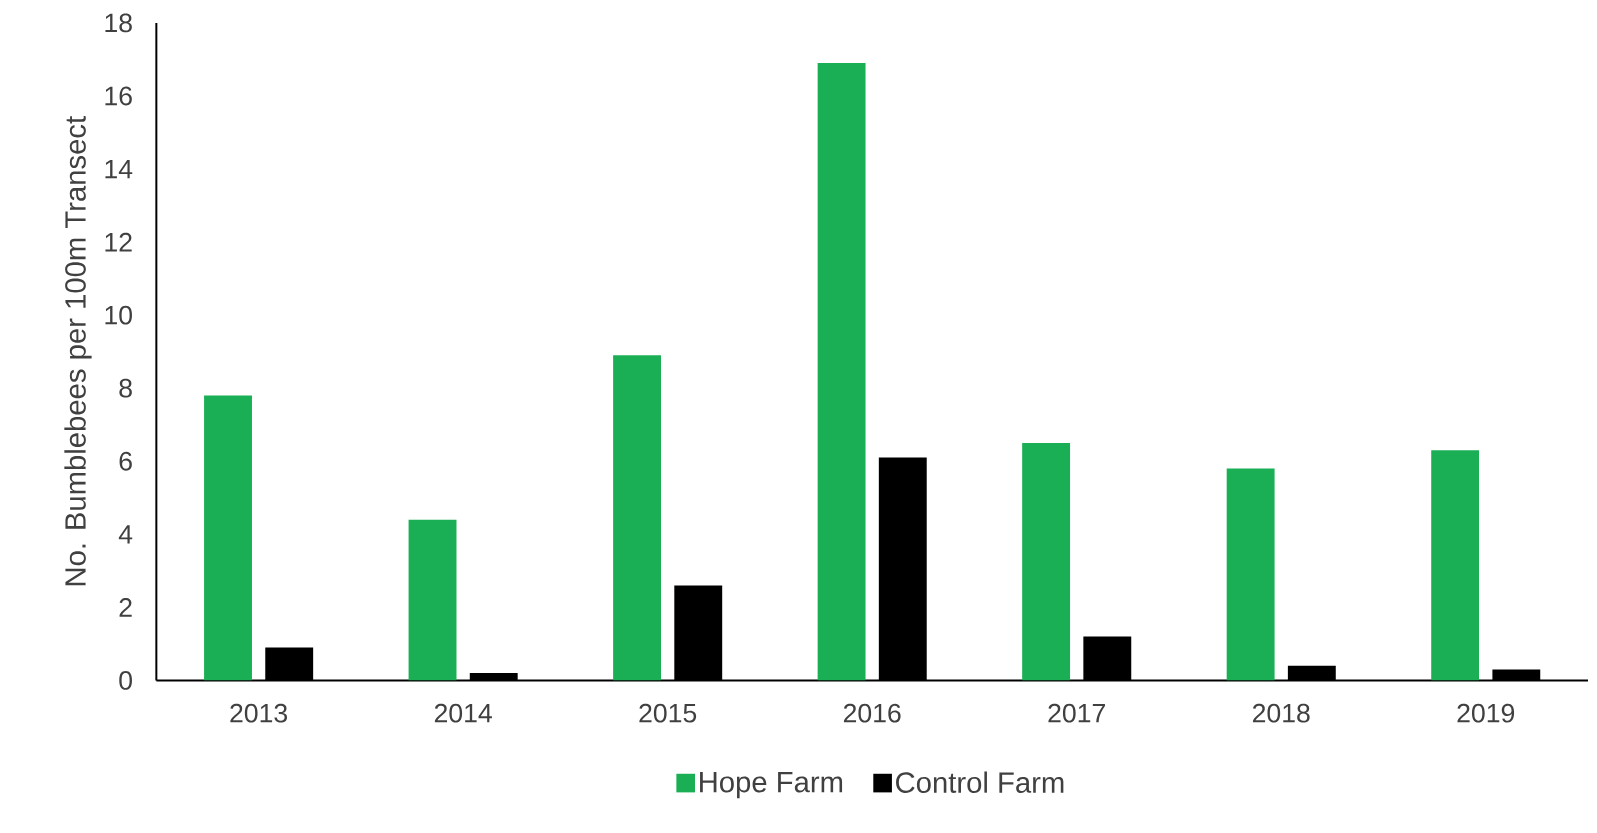  Describe the element at coordinates (118, 23) in the screenshot. I see `y-tick-label: 18` at that location.